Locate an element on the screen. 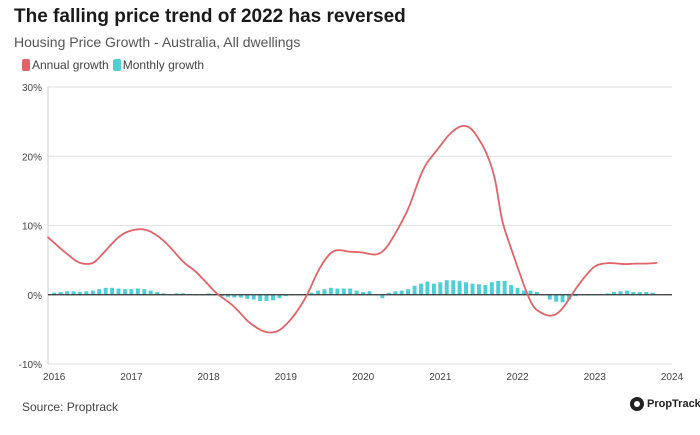 The height and width of the screenshot is (435, 700). x-tick-labels: 2016 2017 2018 2019 2020 2021 2022 2023 2024 is located at coordinates (363, 377).